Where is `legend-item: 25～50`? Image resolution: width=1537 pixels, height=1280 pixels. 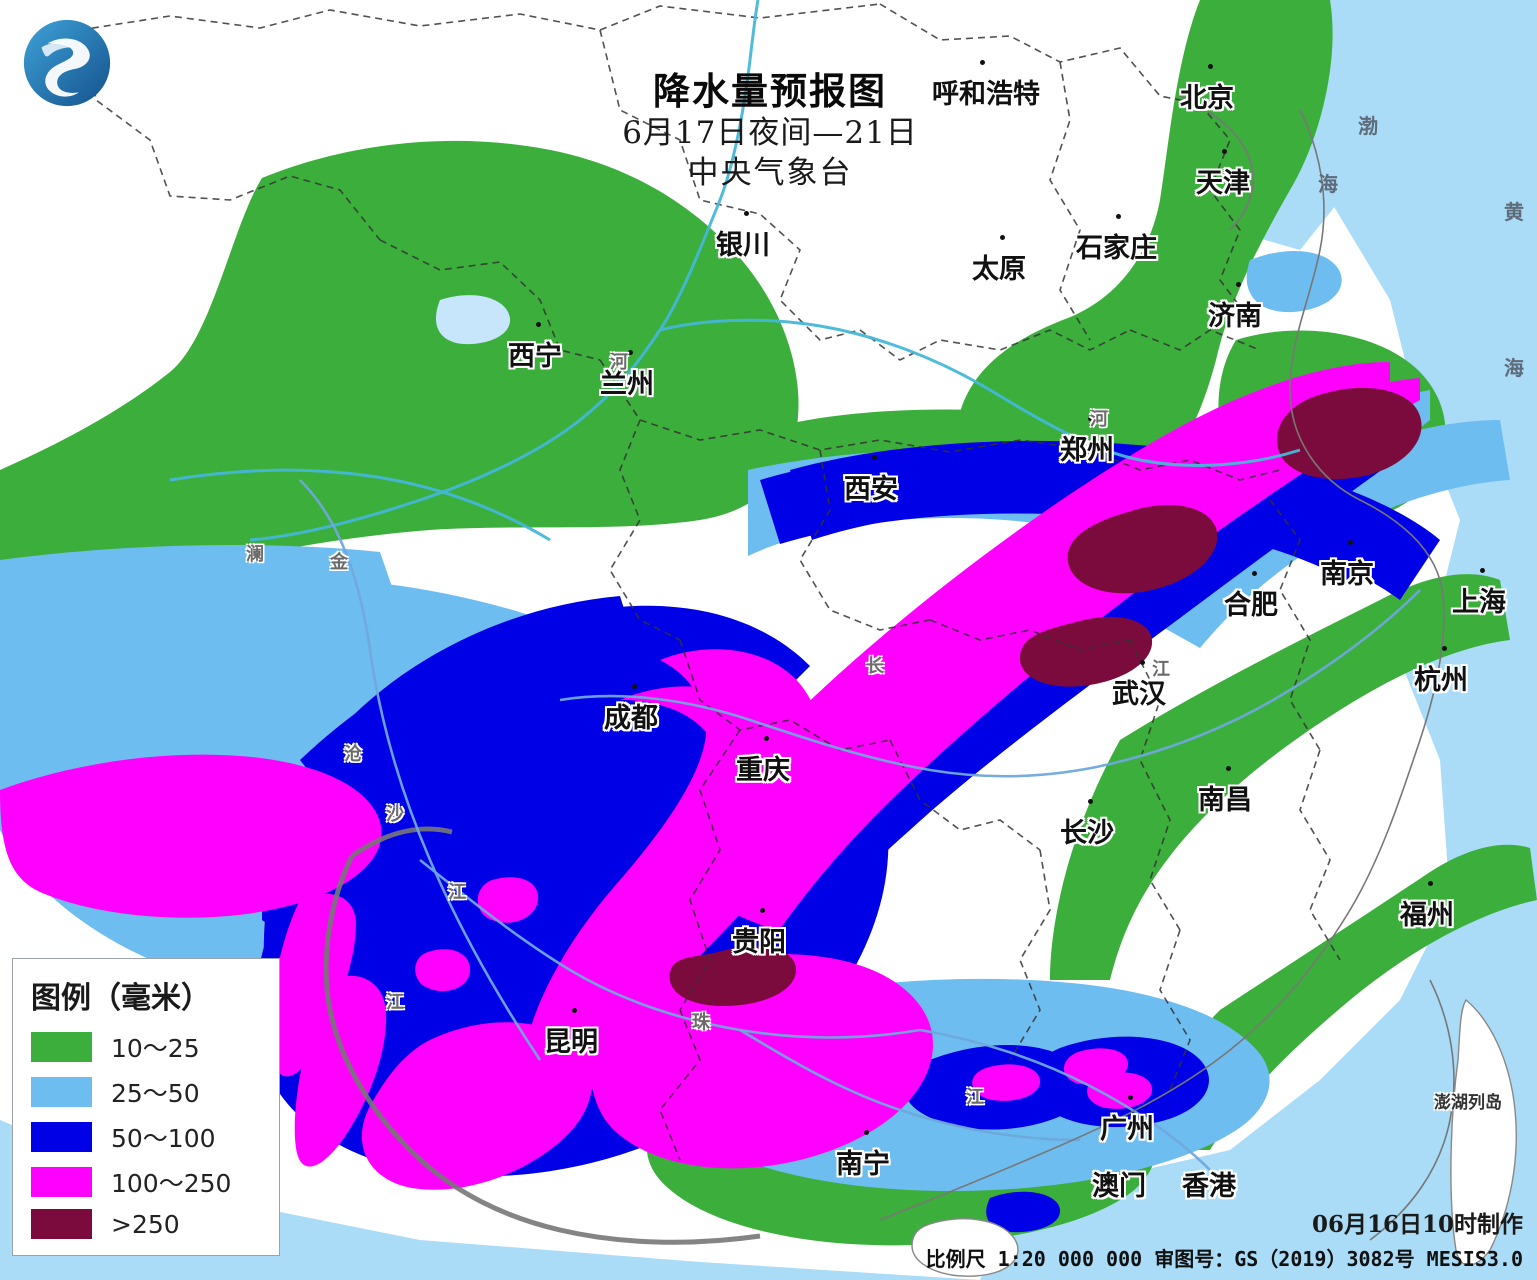 legend-item: 25～50 is located at coordinates (155, 1092).